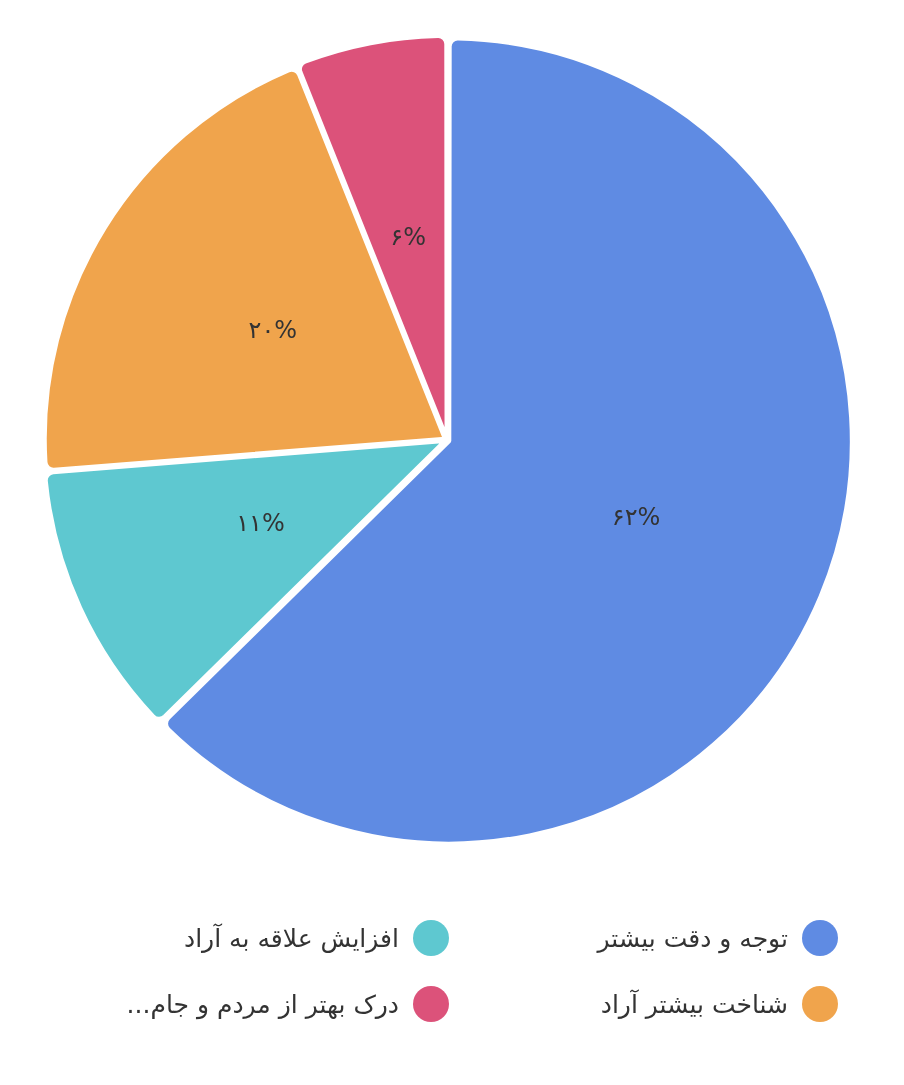 This screenshot has width=904, height=1085. Describe the element at coordinates (291, 938) in the screenshot. I see `legend-label: افزایش علاقه به آراد` at that location.